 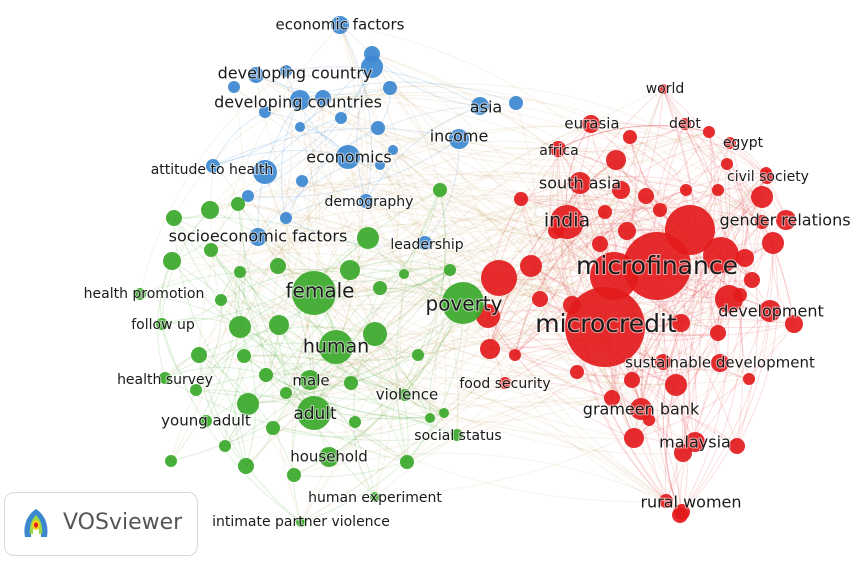 What do you see at coordinates (295, 73) in the screenshot?
I see `node-label: developing country` at bounding box center [295, 73].